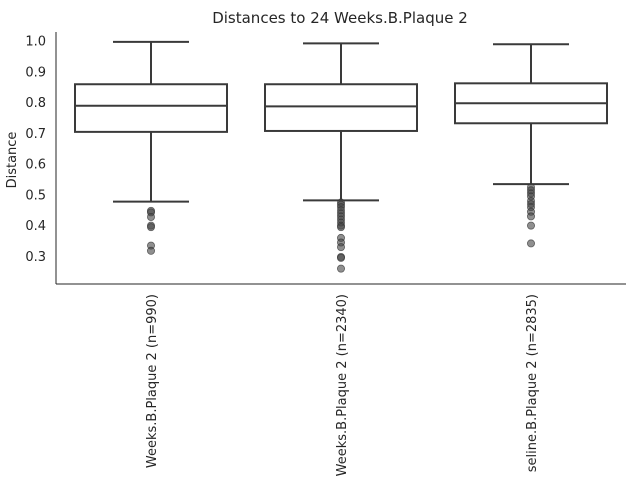  What do you see at coordinates (35, 134) in the screenshot?
I see `y-tick-label: 0.7` at bounding box center [35, 134].